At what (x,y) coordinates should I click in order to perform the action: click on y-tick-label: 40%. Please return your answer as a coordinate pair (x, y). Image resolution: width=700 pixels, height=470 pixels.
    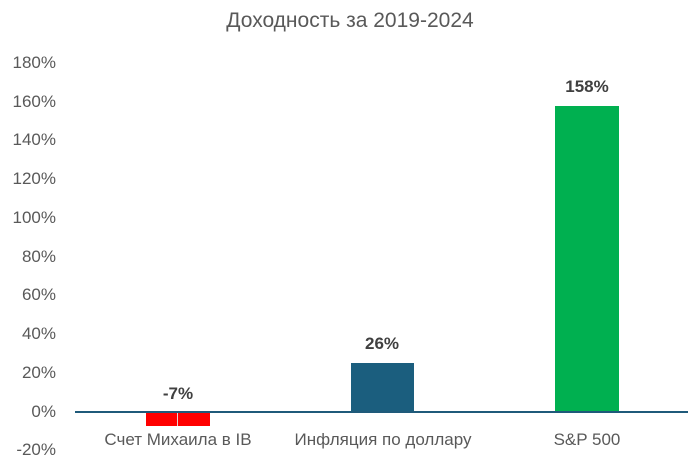
    Looking at the image, I should click on (38, 333).